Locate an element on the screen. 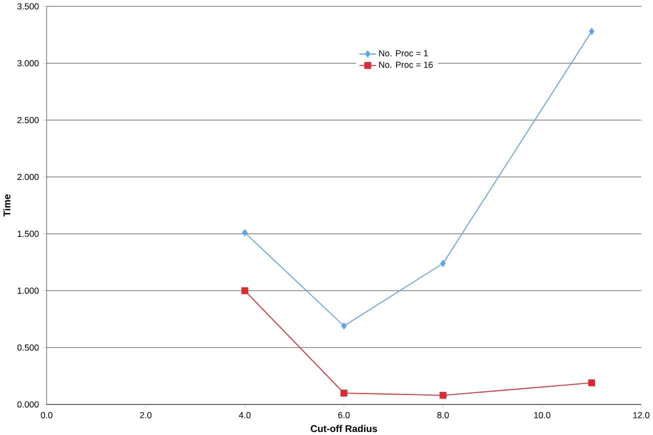 Image resolution: width=653 pixels, height=435 pixels. x-tick-label: 6.0 is located at coordinates (344, 415).